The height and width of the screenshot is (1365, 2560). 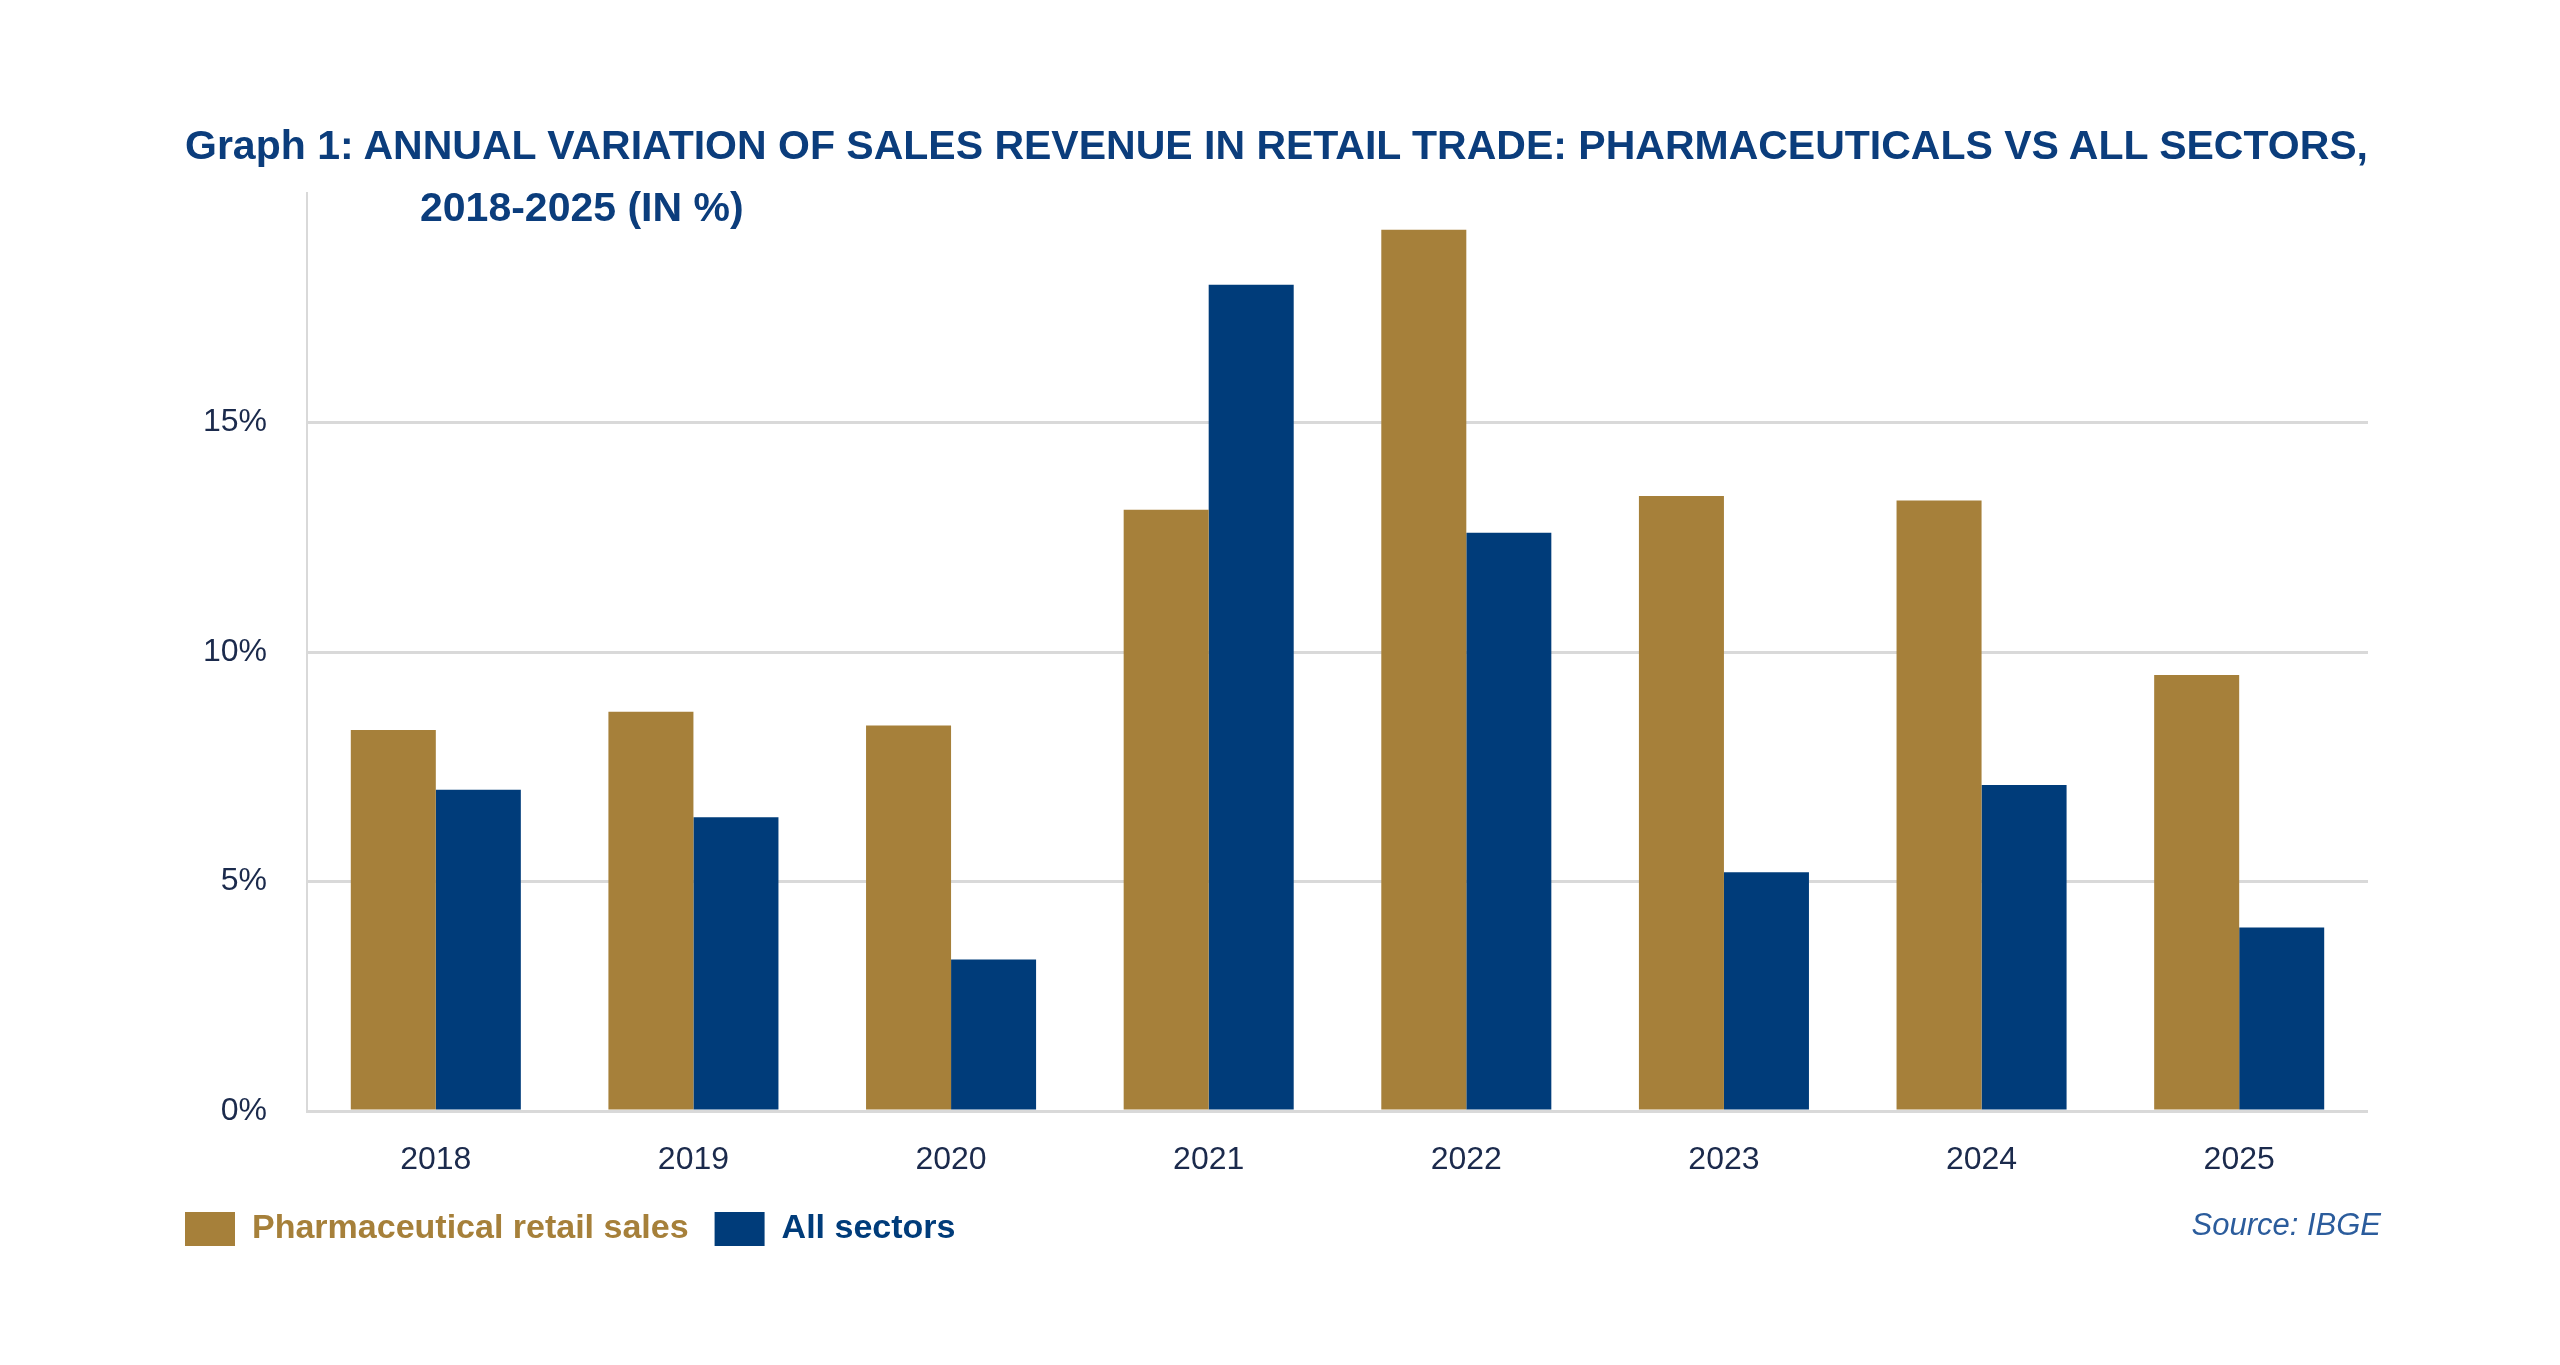 I want to click on x-tick-label: 2023, so click(x=1724, y=1158).